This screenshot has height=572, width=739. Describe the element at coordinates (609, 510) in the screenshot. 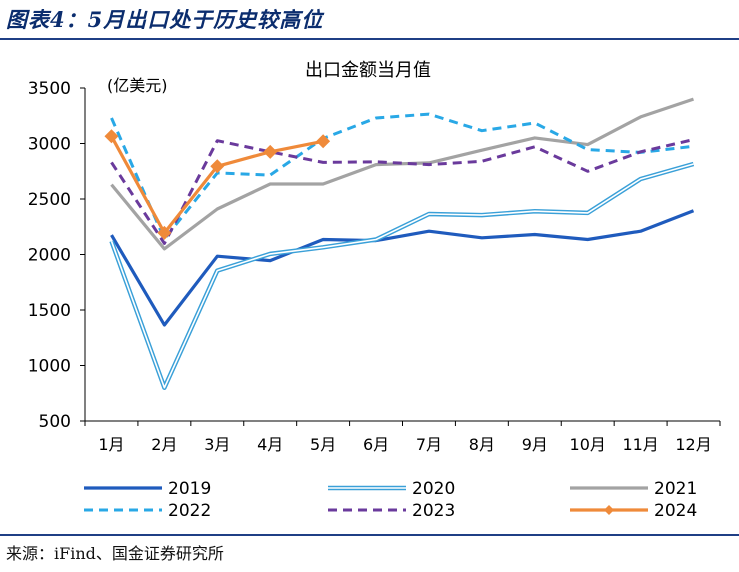

I see `legend-marker-2024` at that location.